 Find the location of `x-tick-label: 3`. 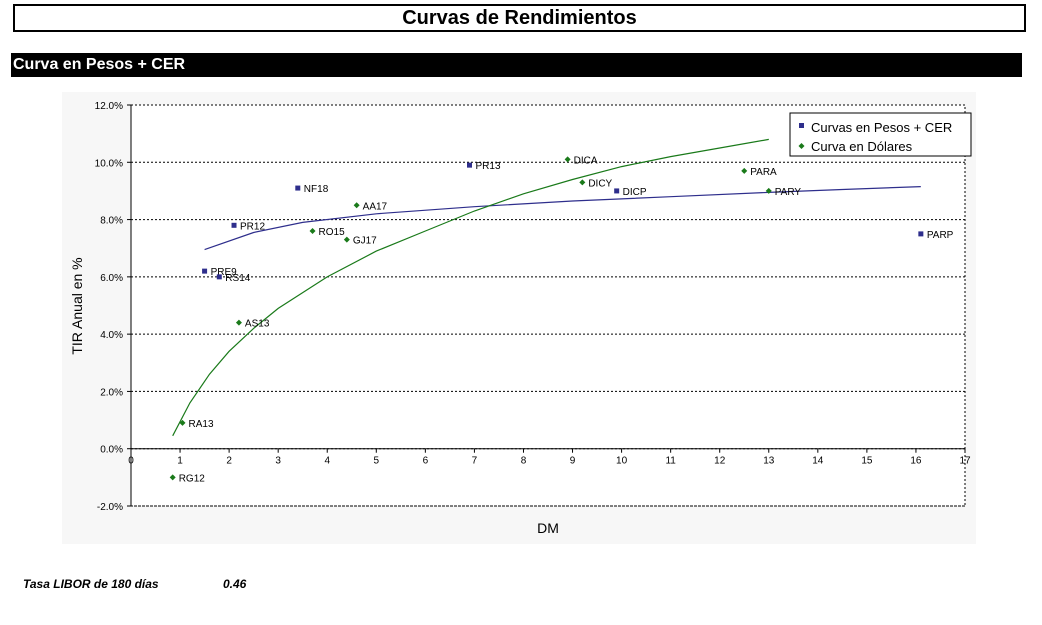

x-tick-label: 3 is located at coordinates (278, 461).